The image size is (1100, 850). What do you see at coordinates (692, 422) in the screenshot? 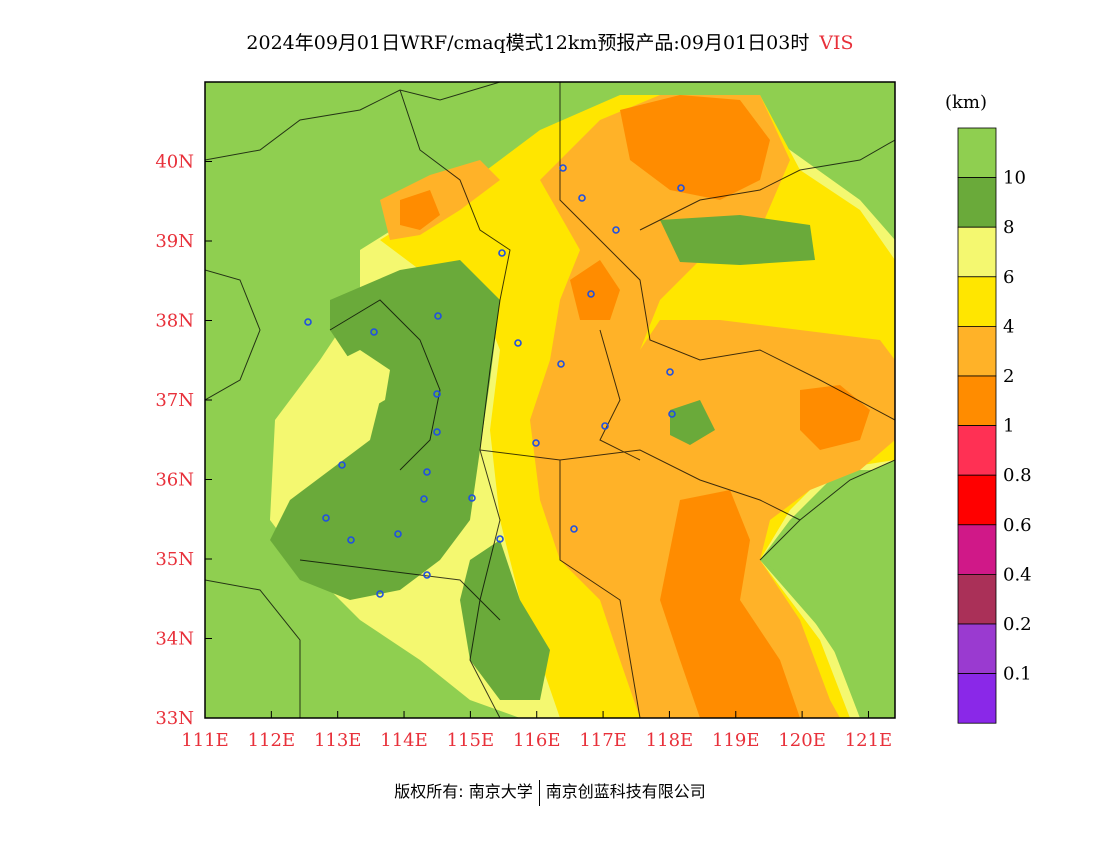
I see `field-green-dark-spot` at bounding box center [692, 422].